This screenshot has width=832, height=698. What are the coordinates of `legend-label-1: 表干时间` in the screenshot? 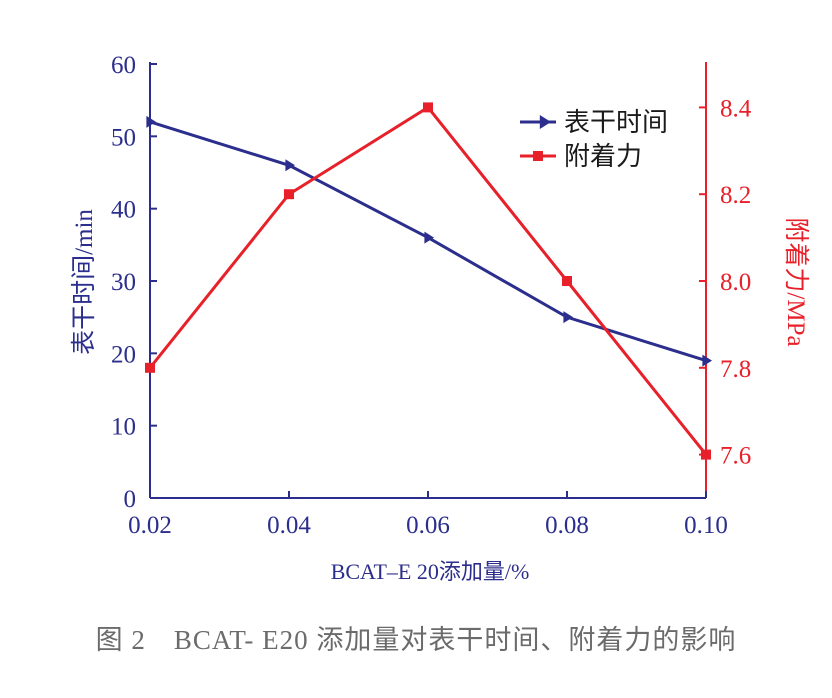 It's located at (616, 122).